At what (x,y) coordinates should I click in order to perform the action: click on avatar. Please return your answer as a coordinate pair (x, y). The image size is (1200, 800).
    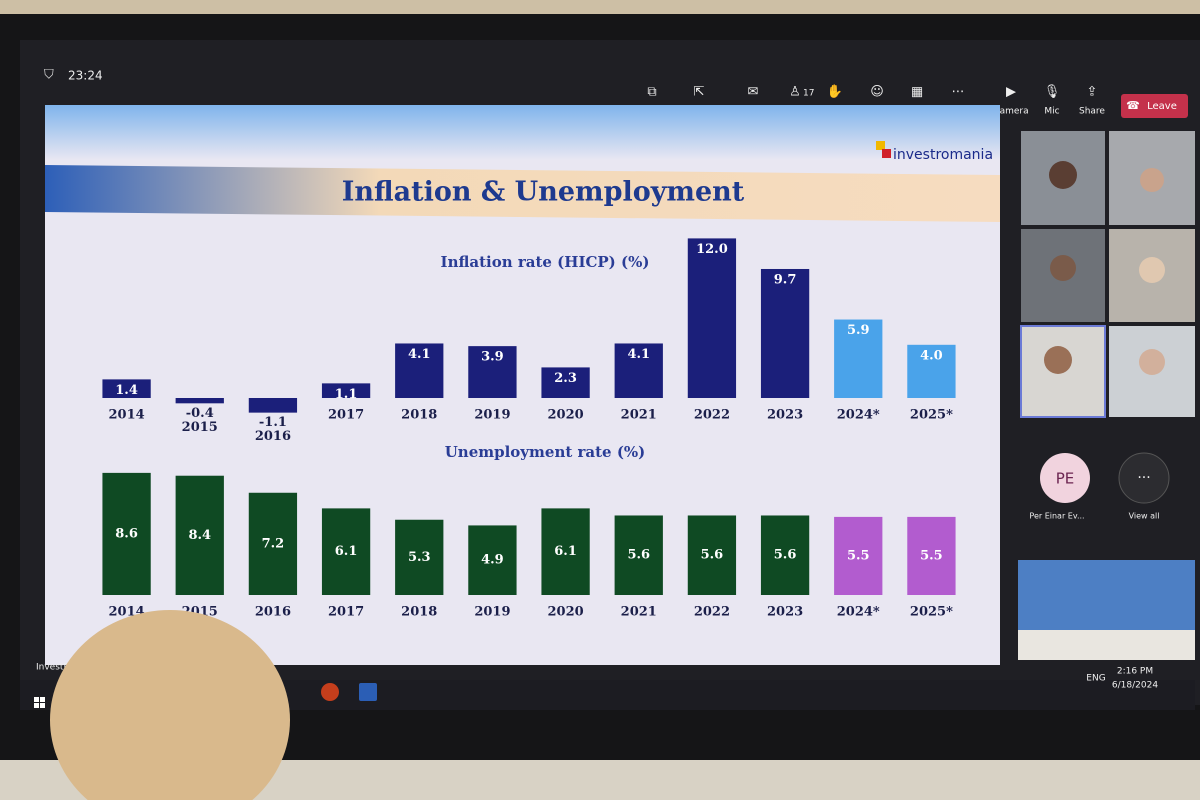
    Looking at the image, I should click on (1065, 478).